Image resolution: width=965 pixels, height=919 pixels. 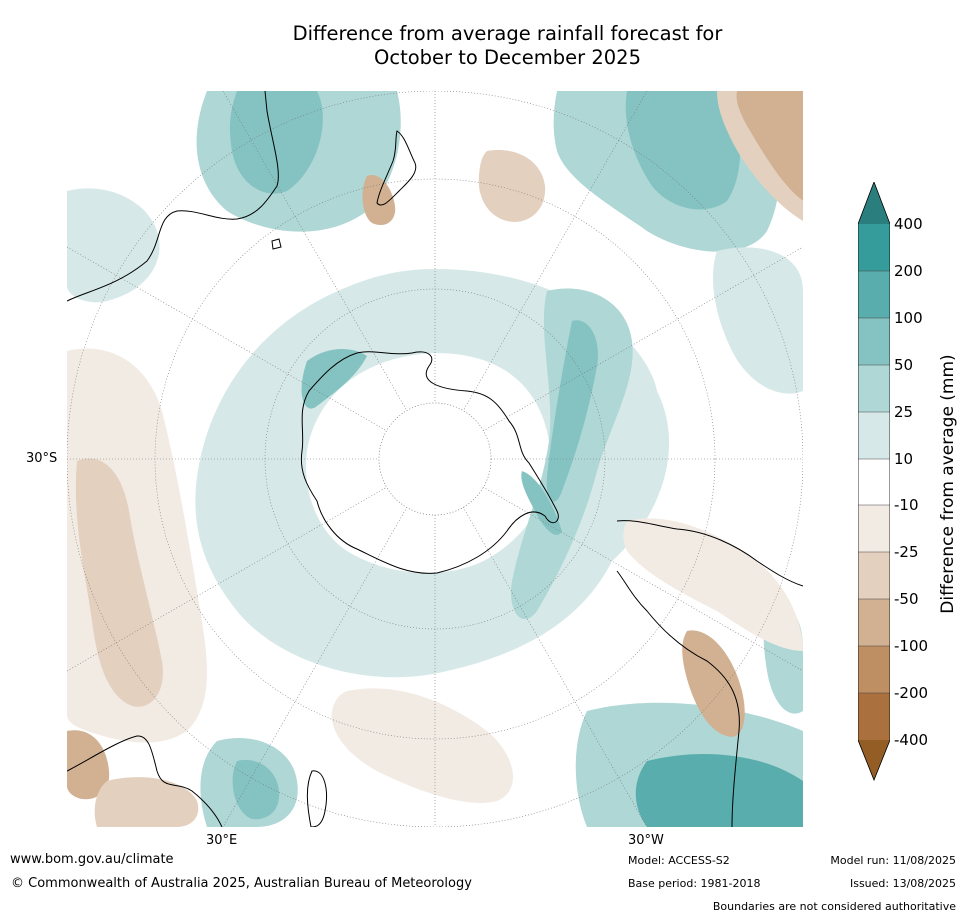 I want to click on anomaly-dry-south-america, so click(x=713, y=584).